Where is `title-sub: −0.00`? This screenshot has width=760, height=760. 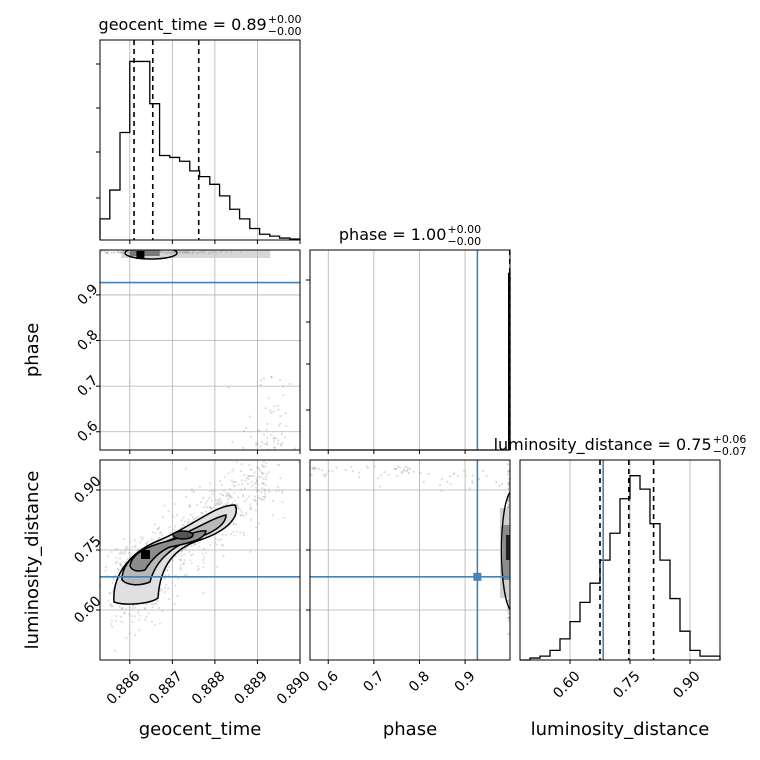
title-sub: −0.00 is located at coordinates (464, 241).